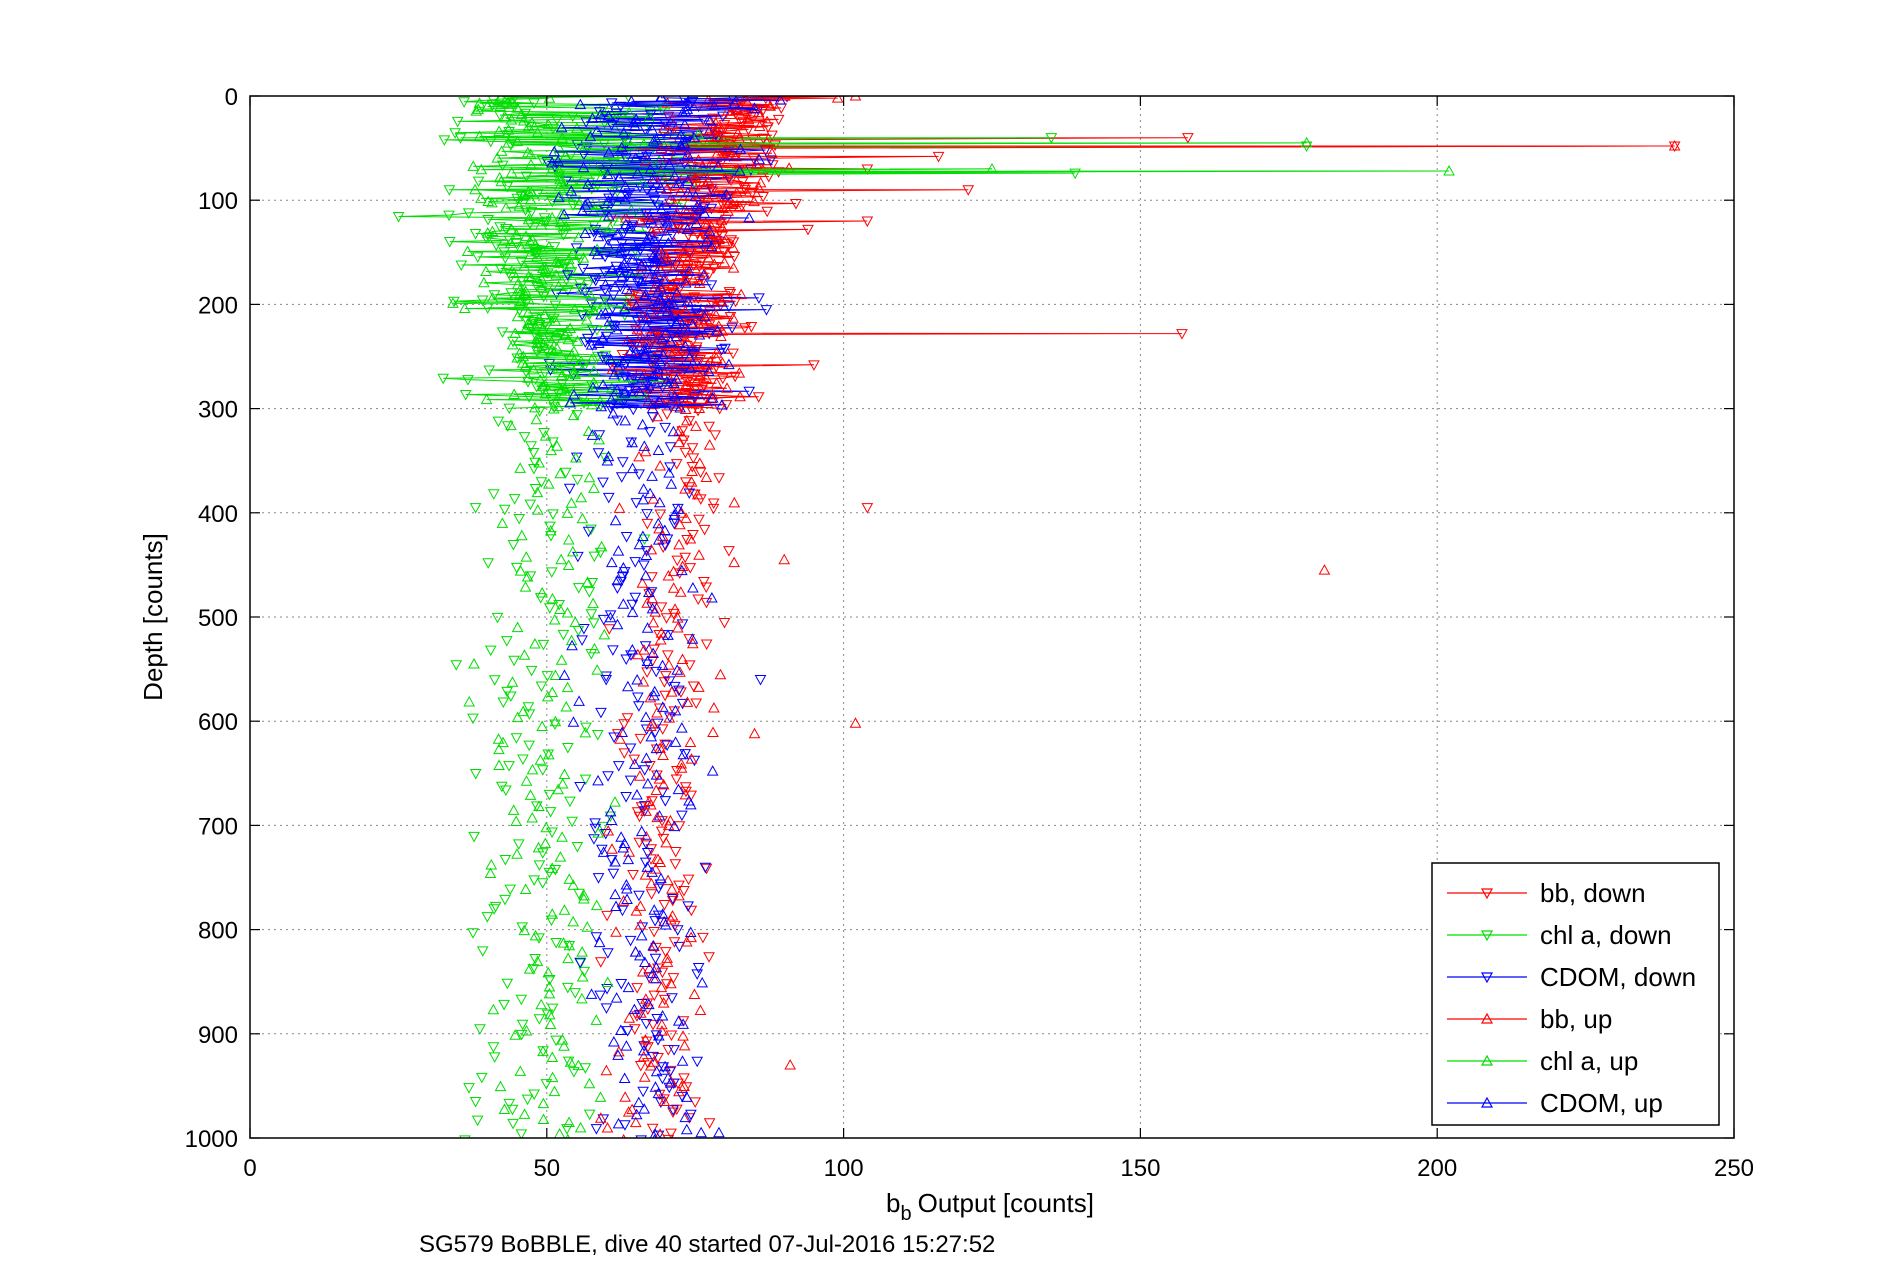  I want to click on x-axis-label: bb Output [counts], so click(990, 1206).